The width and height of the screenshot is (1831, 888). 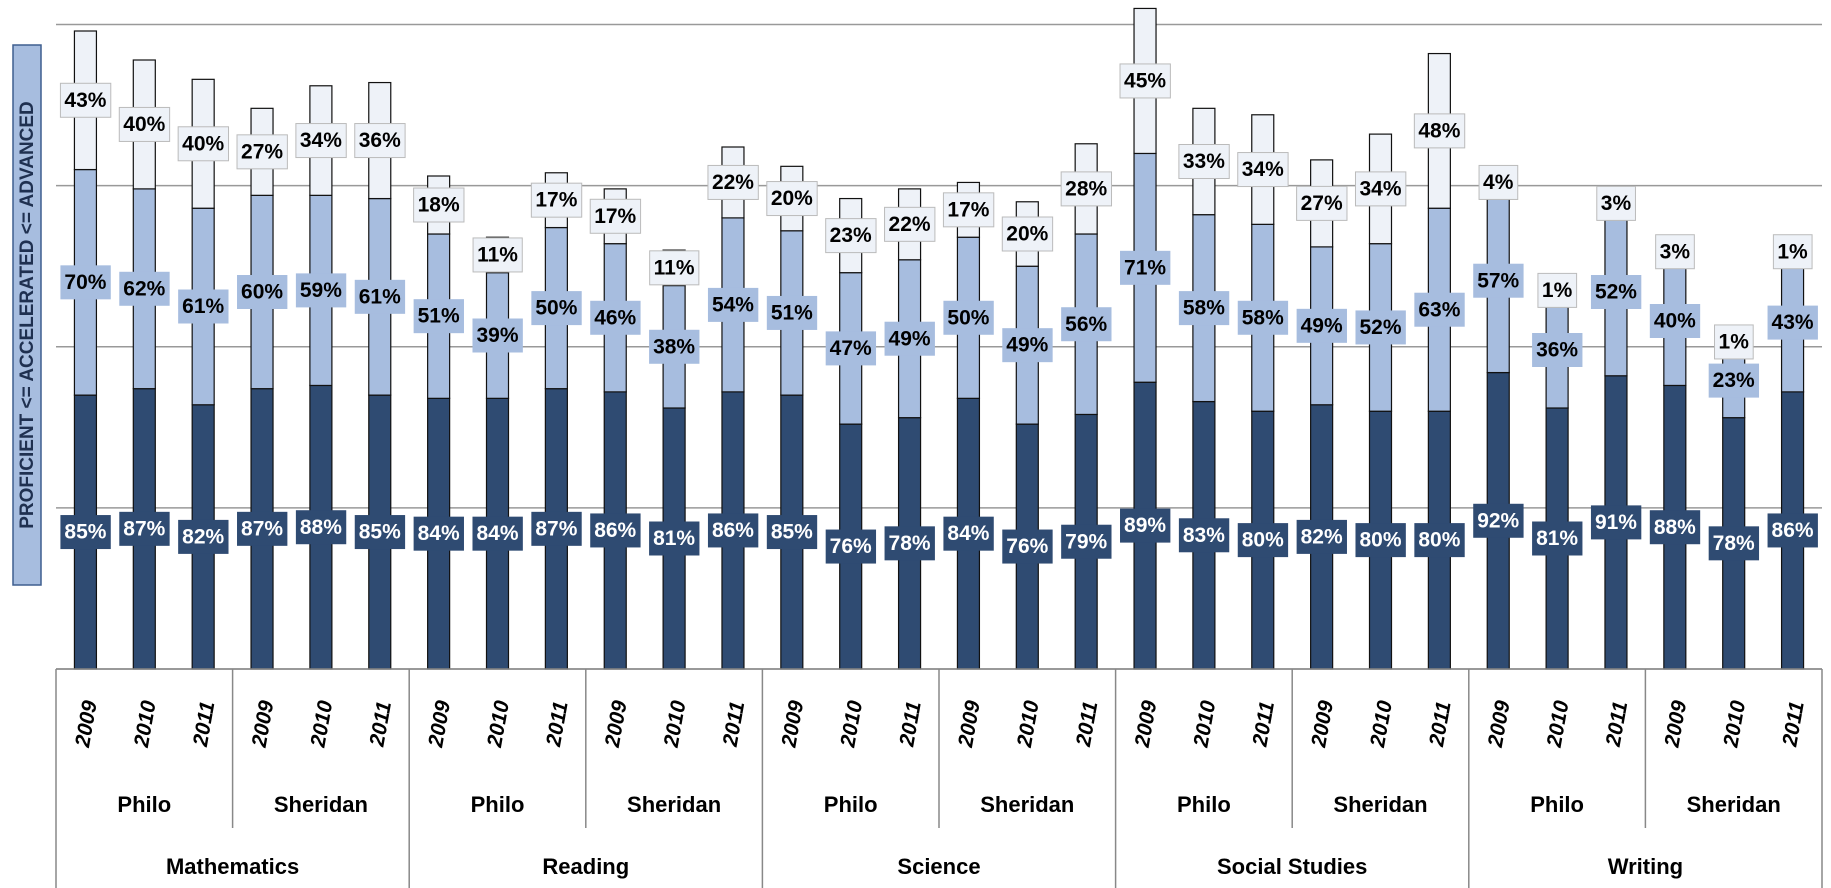 I want to click on value-label: 4%, so click(x=1498, y=182).